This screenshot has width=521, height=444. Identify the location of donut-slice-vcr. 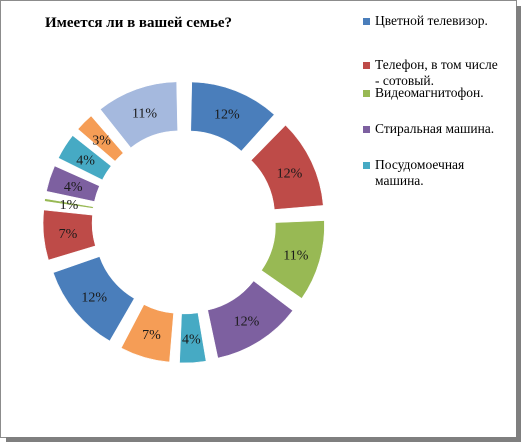
(293, 259).